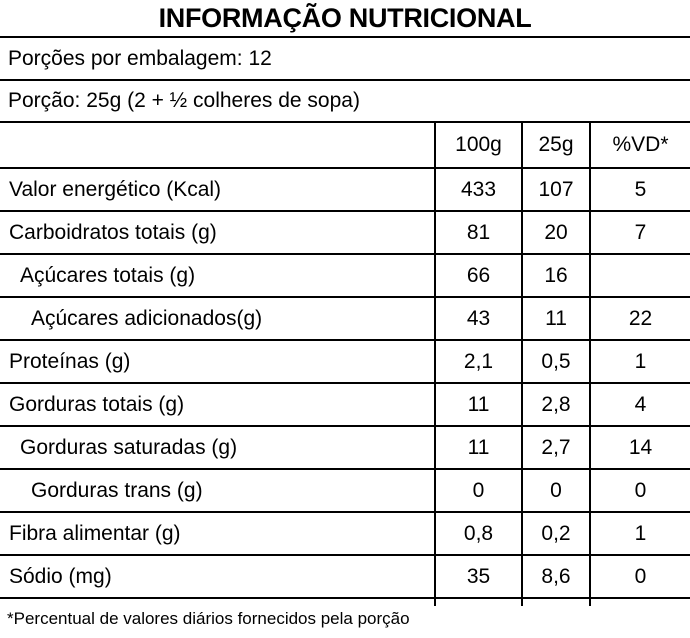  I want to click on value-vd, so click(639, 276).